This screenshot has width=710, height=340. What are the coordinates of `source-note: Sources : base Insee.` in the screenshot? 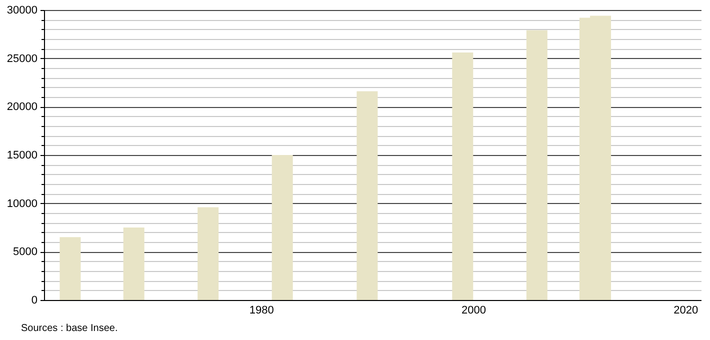 It's located at (69, 328).